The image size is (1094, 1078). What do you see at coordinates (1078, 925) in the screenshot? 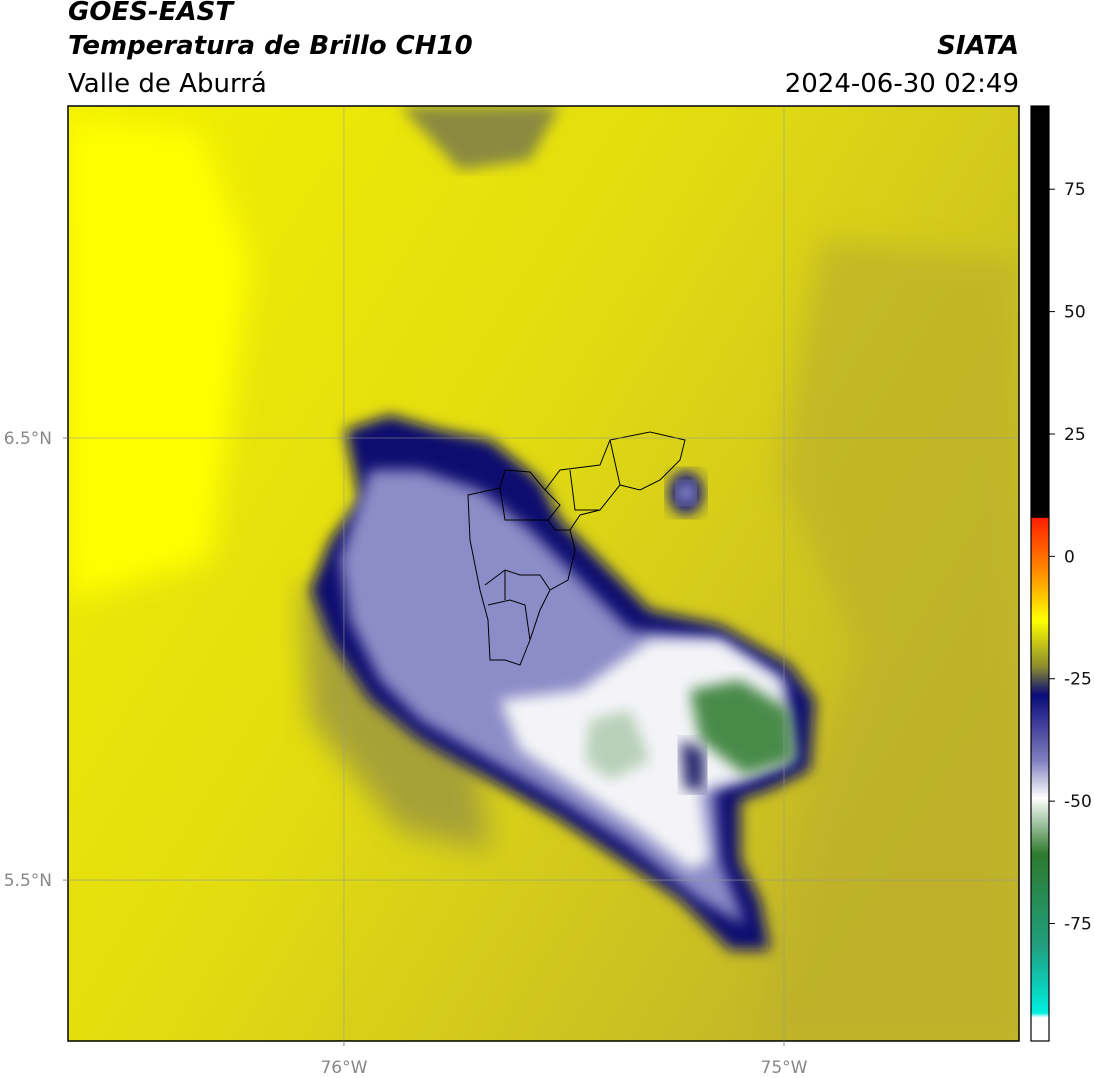
I see `colorbar-tick-label: -75` at bounding box center [1078, 925].